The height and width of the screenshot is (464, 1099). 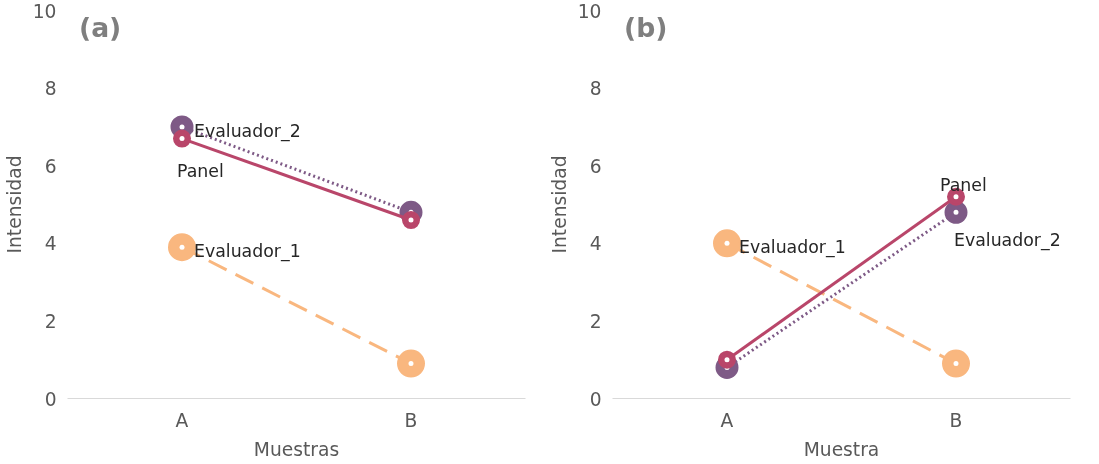 I want to click on chart-title: (a), so click(x=100, y=27).